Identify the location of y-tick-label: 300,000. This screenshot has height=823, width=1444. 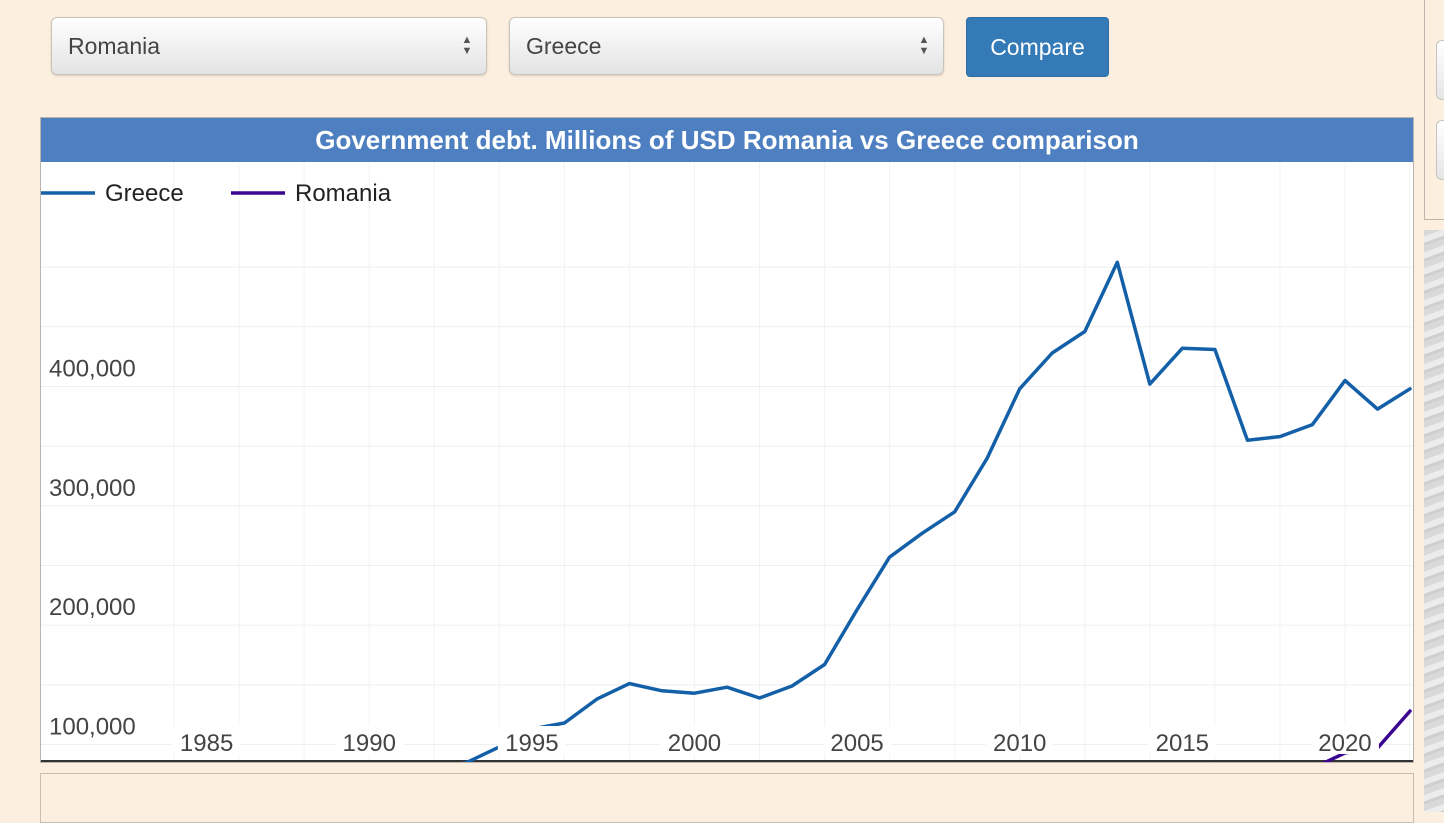
(92, 488).